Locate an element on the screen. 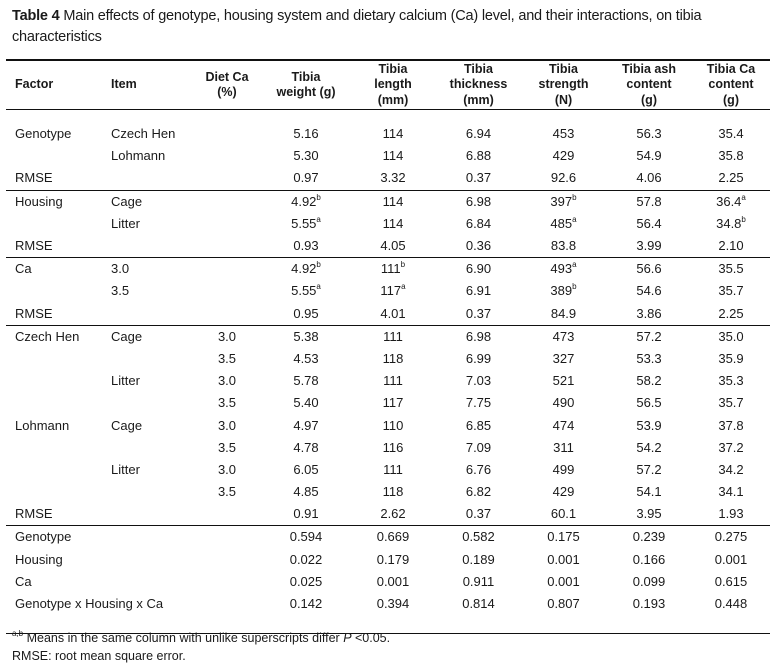 Image resolution: width=774 pixels, height=670 pixels. cell-value: 0.91 is located at coordinates (306, 514).